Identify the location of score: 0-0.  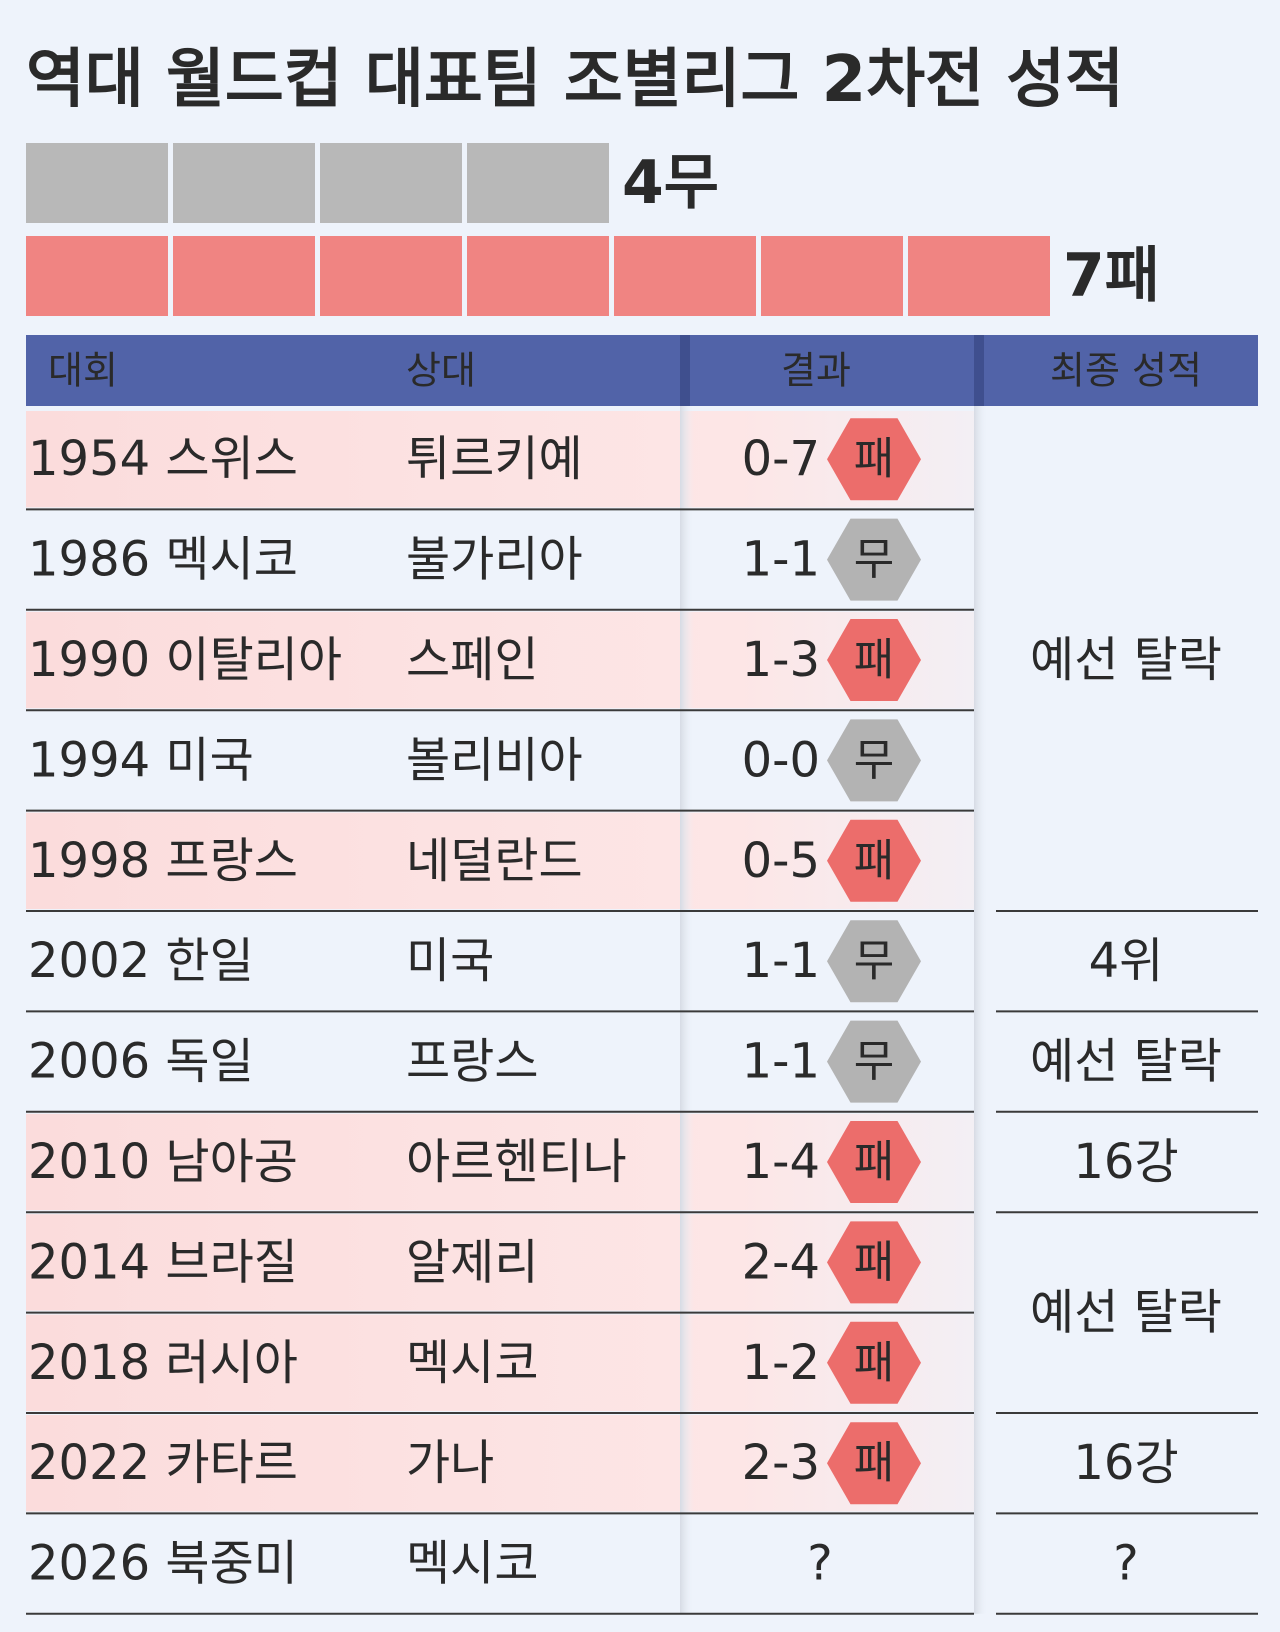
(781, 760).